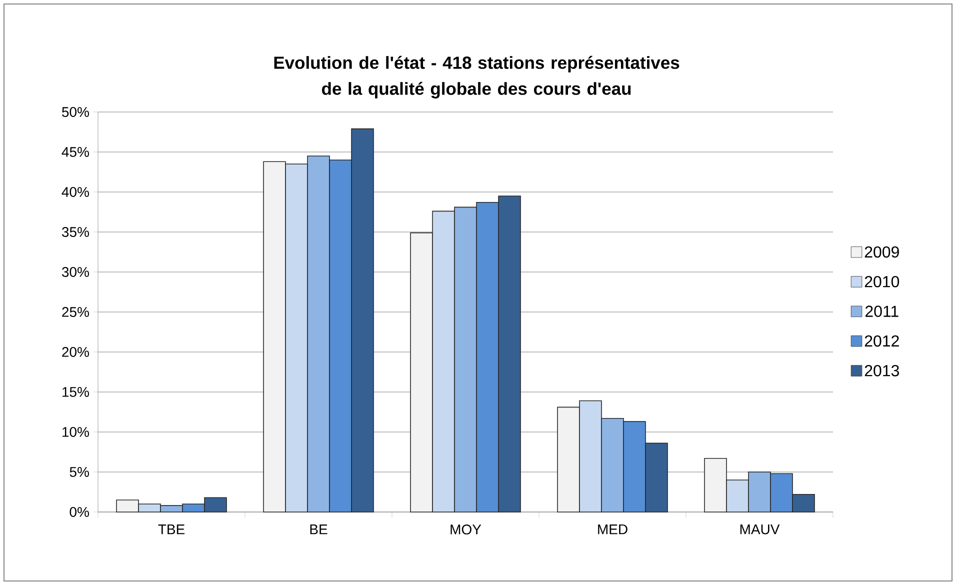  Describe the element at coordinates (613, 529) in the screenshot. I see `x-tick-label: MED` at that location.